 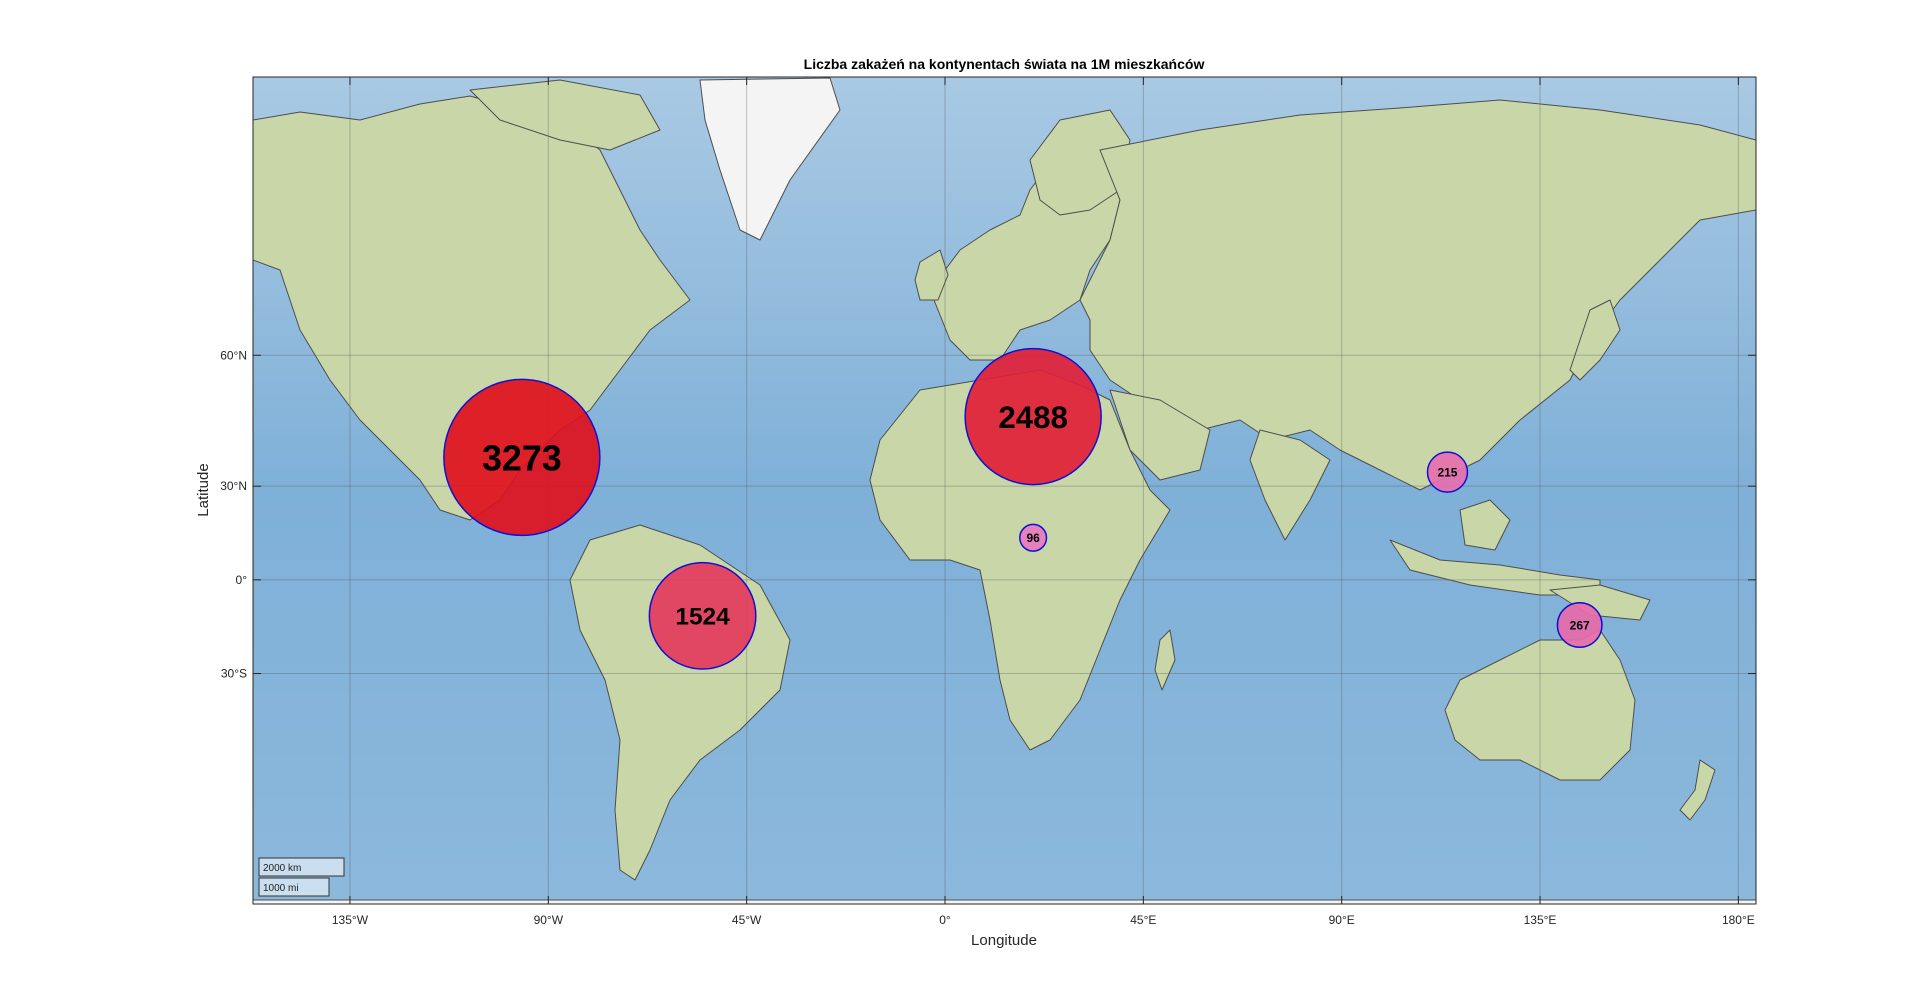 I want to click on bubble-label: 2488, so click(x=1033, y=417).